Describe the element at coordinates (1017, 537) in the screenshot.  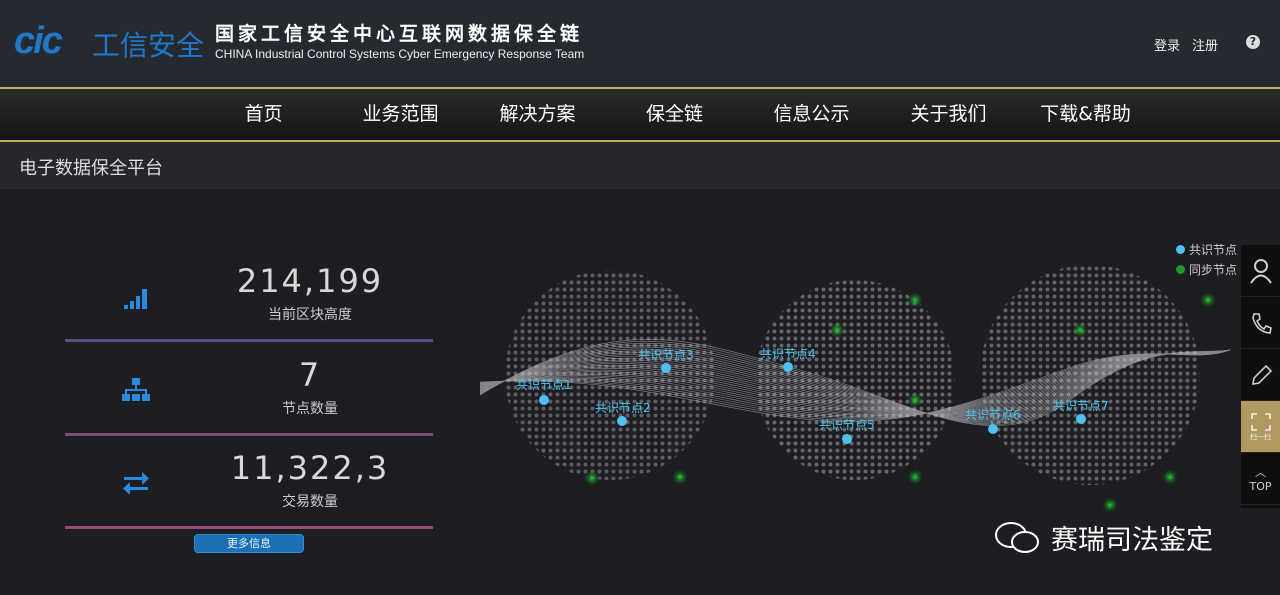
I see `wechat-icon` at that location.